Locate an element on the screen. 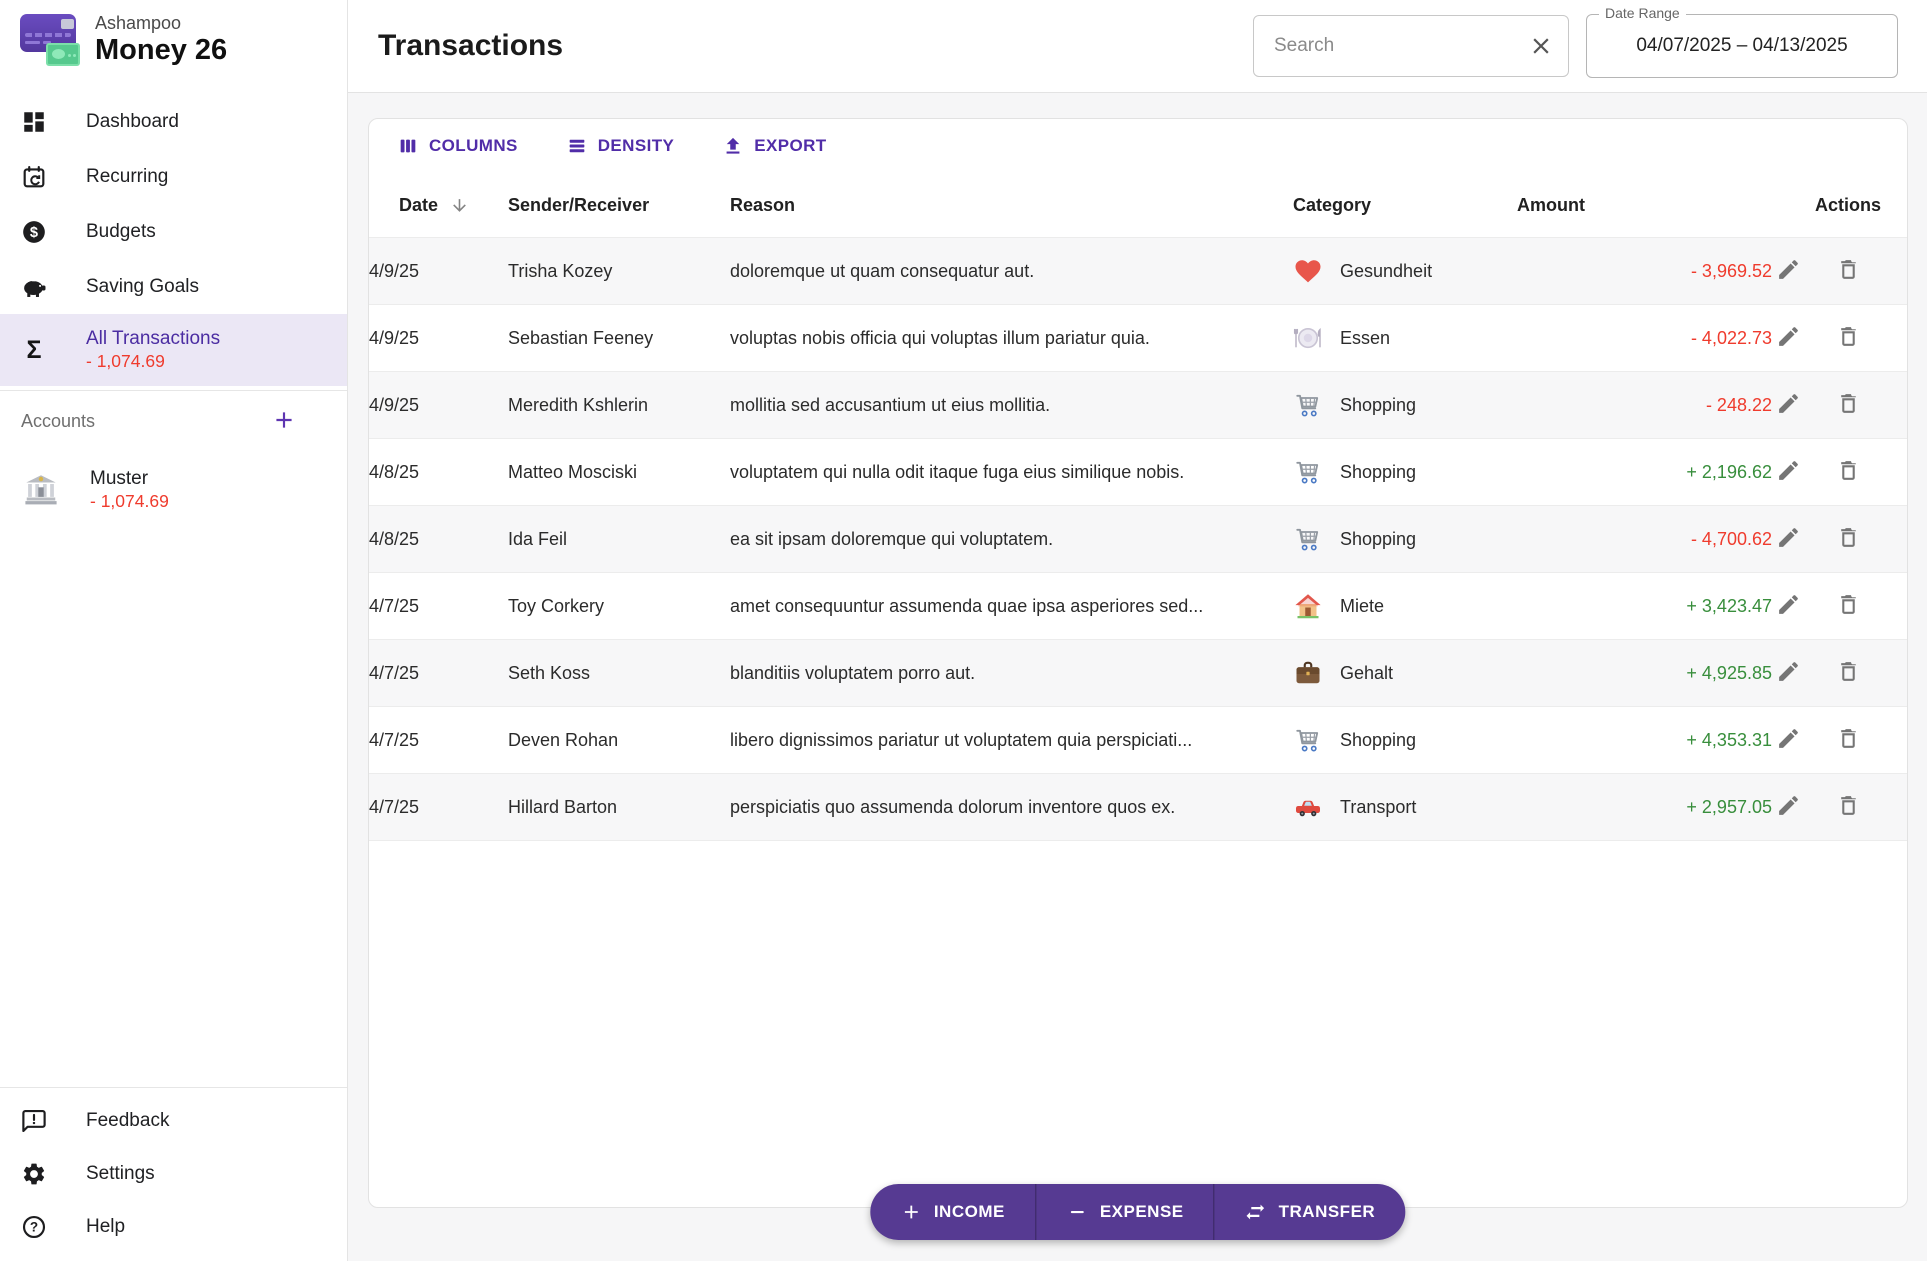 The image size is (1927, 1261). date-range-field: Date Range 04/07/2025 – 04/13/2025 is located at coordinates (1742, 41).